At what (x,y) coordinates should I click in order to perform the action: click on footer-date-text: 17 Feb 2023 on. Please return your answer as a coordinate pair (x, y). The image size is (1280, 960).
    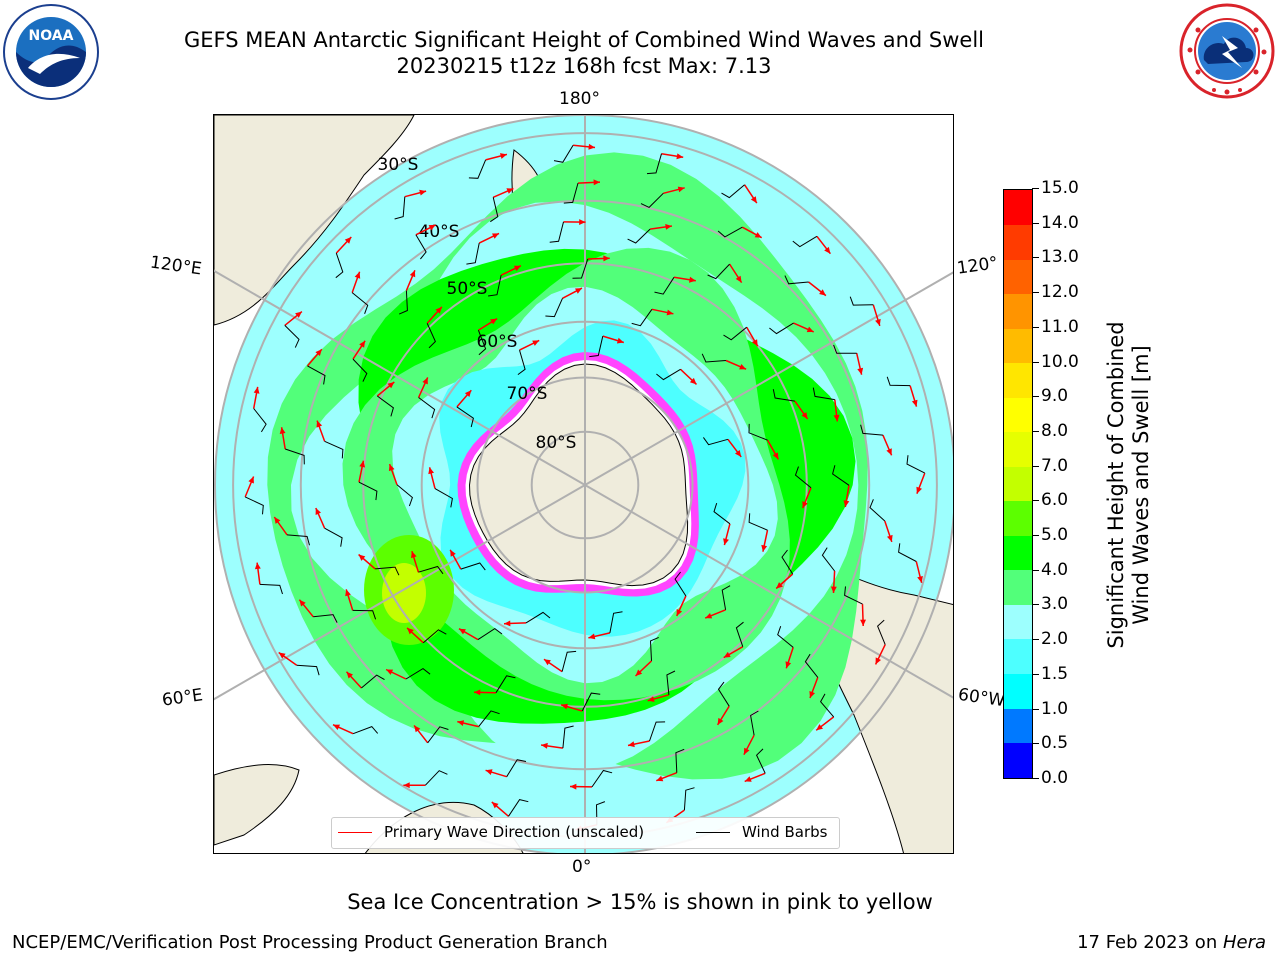
    Looking at the image, I should click on (1150, 942).